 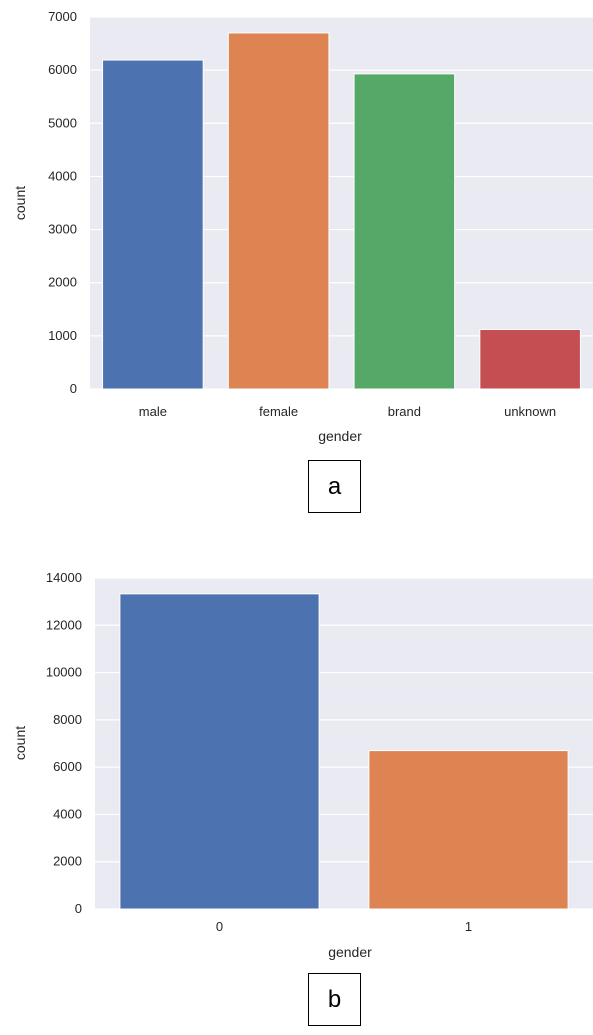 I want to click on y-tick-label: 1000, so click(x=62, y=335).